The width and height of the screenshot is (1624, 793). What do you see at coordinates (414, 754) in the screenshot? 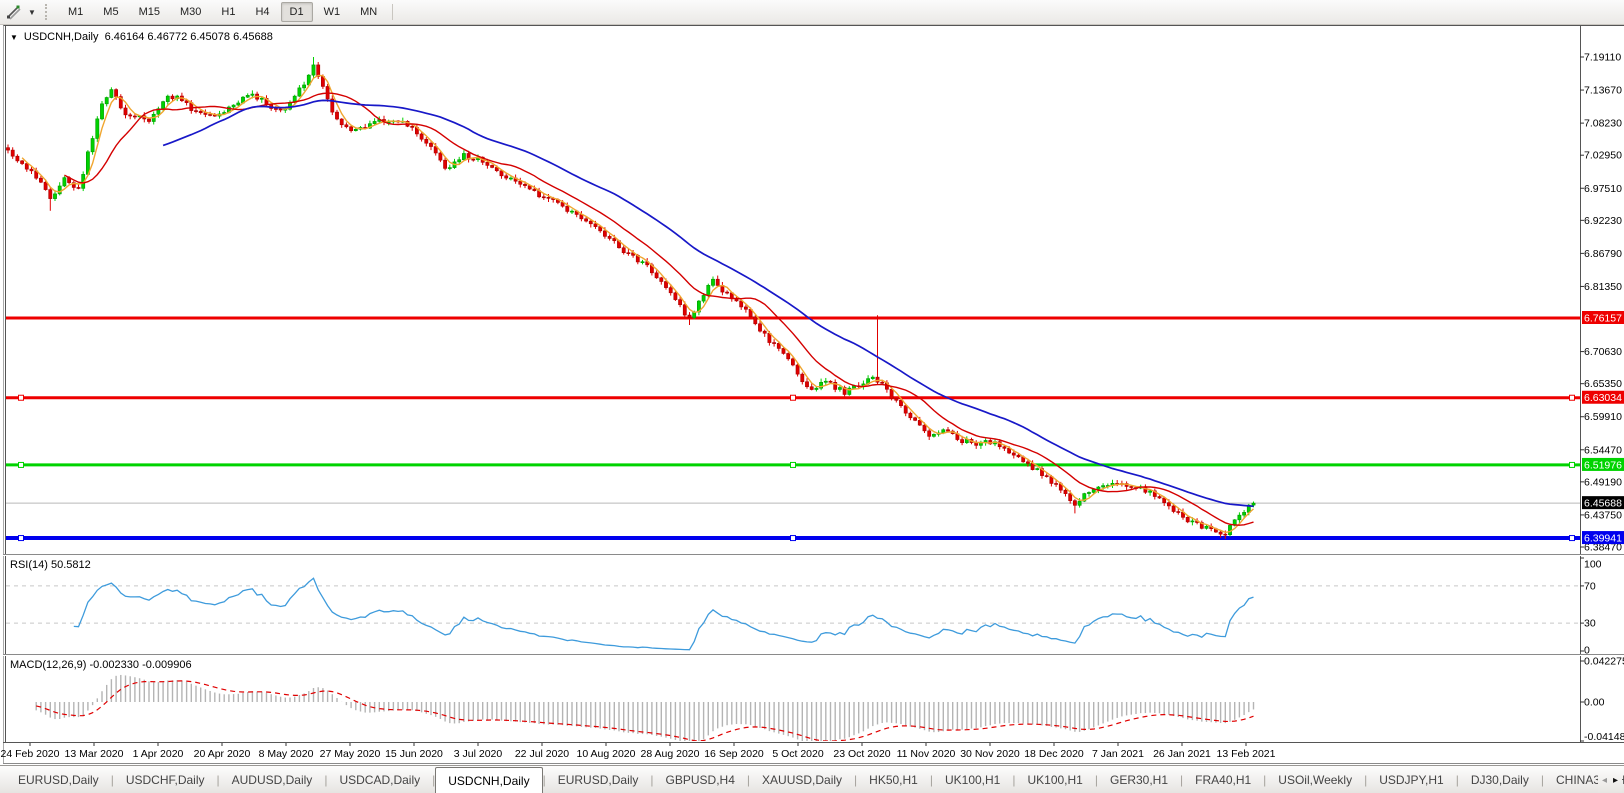
I see `date-tick-label: 15 Jun 2020` at bounding box center [414, 754].